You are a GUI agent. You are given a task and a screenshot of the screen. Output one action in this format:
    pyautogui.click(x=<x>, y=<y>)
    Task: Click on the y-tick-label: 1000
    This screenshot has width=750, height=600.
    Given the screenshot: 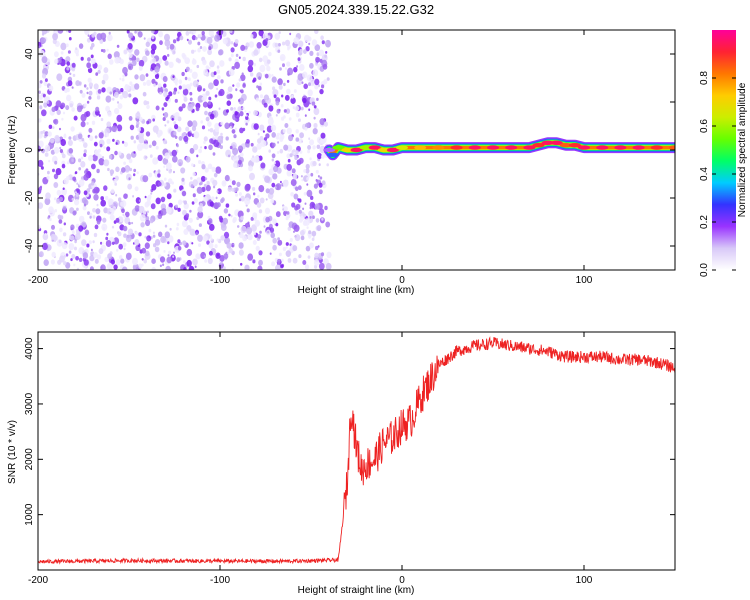 What is the action you would take?
    pyautogui.click(x=29, y=514)
    